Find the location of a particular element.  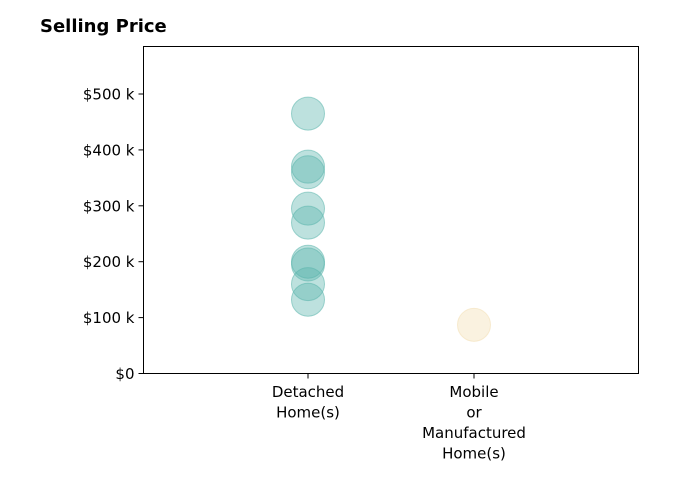

x-tick-label-line: Detached is located at coordinates (308, 392).